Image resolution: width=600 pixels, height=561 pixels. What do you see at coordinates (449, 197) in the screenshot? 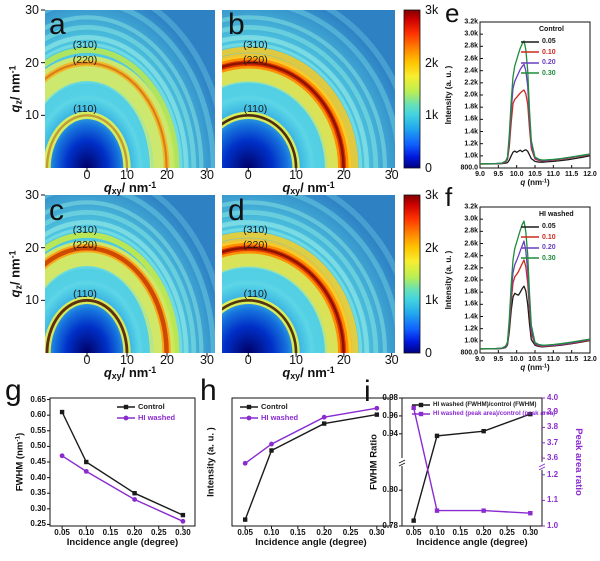
I see `panel-letter-f: f` at bounding box center [449, 197].